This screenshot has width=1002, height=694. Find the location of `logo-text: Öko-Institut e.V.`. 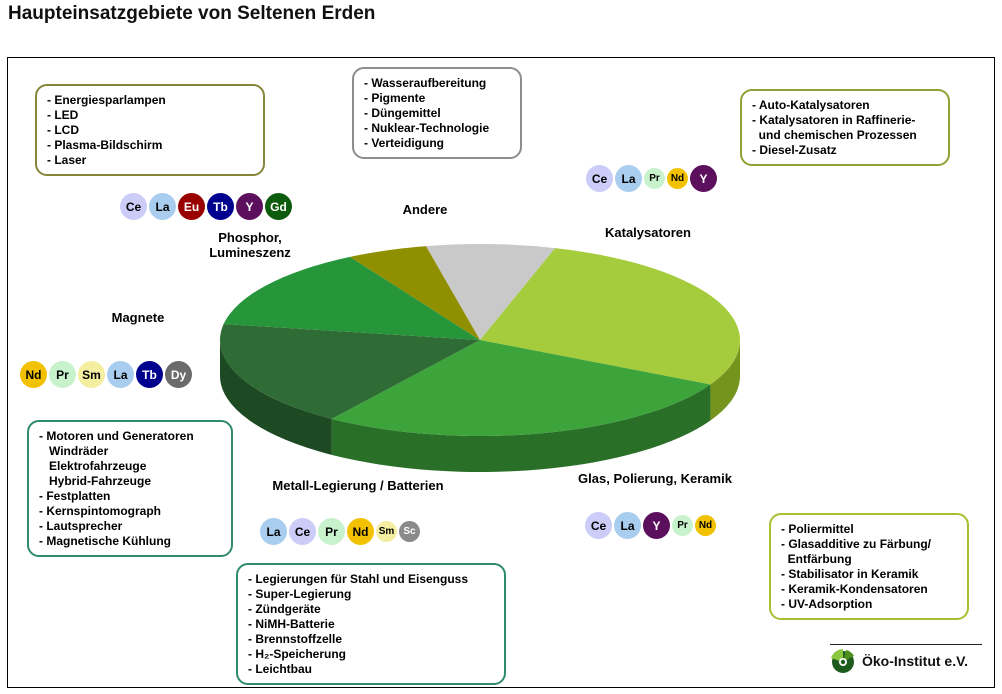

logo-text: Öko-Institut e.V. is located at coordinates (915, 661).